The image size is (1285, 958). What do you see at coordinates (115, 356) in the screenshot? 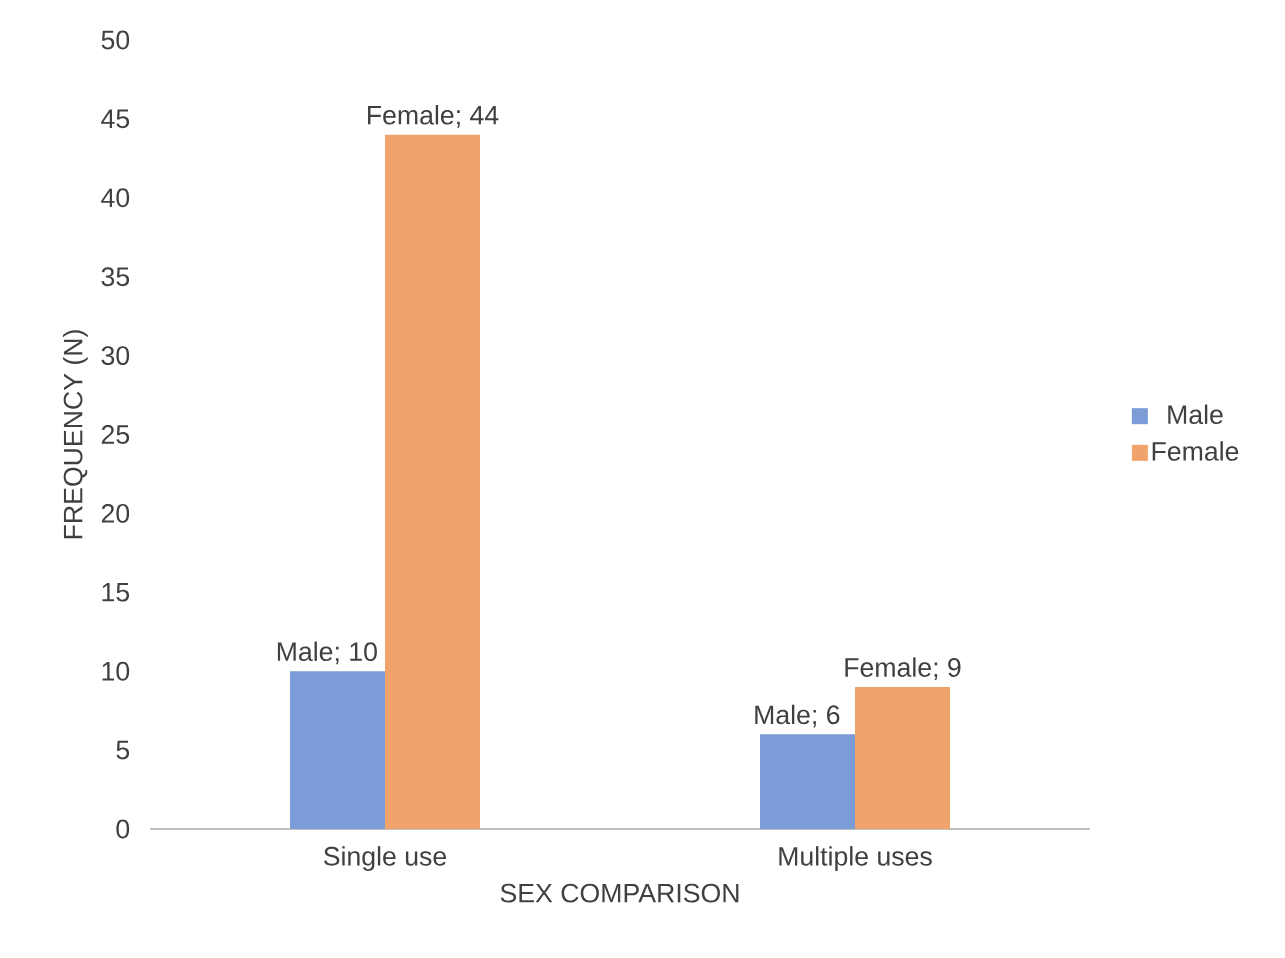
I see `y-tick-label: 30` at bounding box center [115, 356].